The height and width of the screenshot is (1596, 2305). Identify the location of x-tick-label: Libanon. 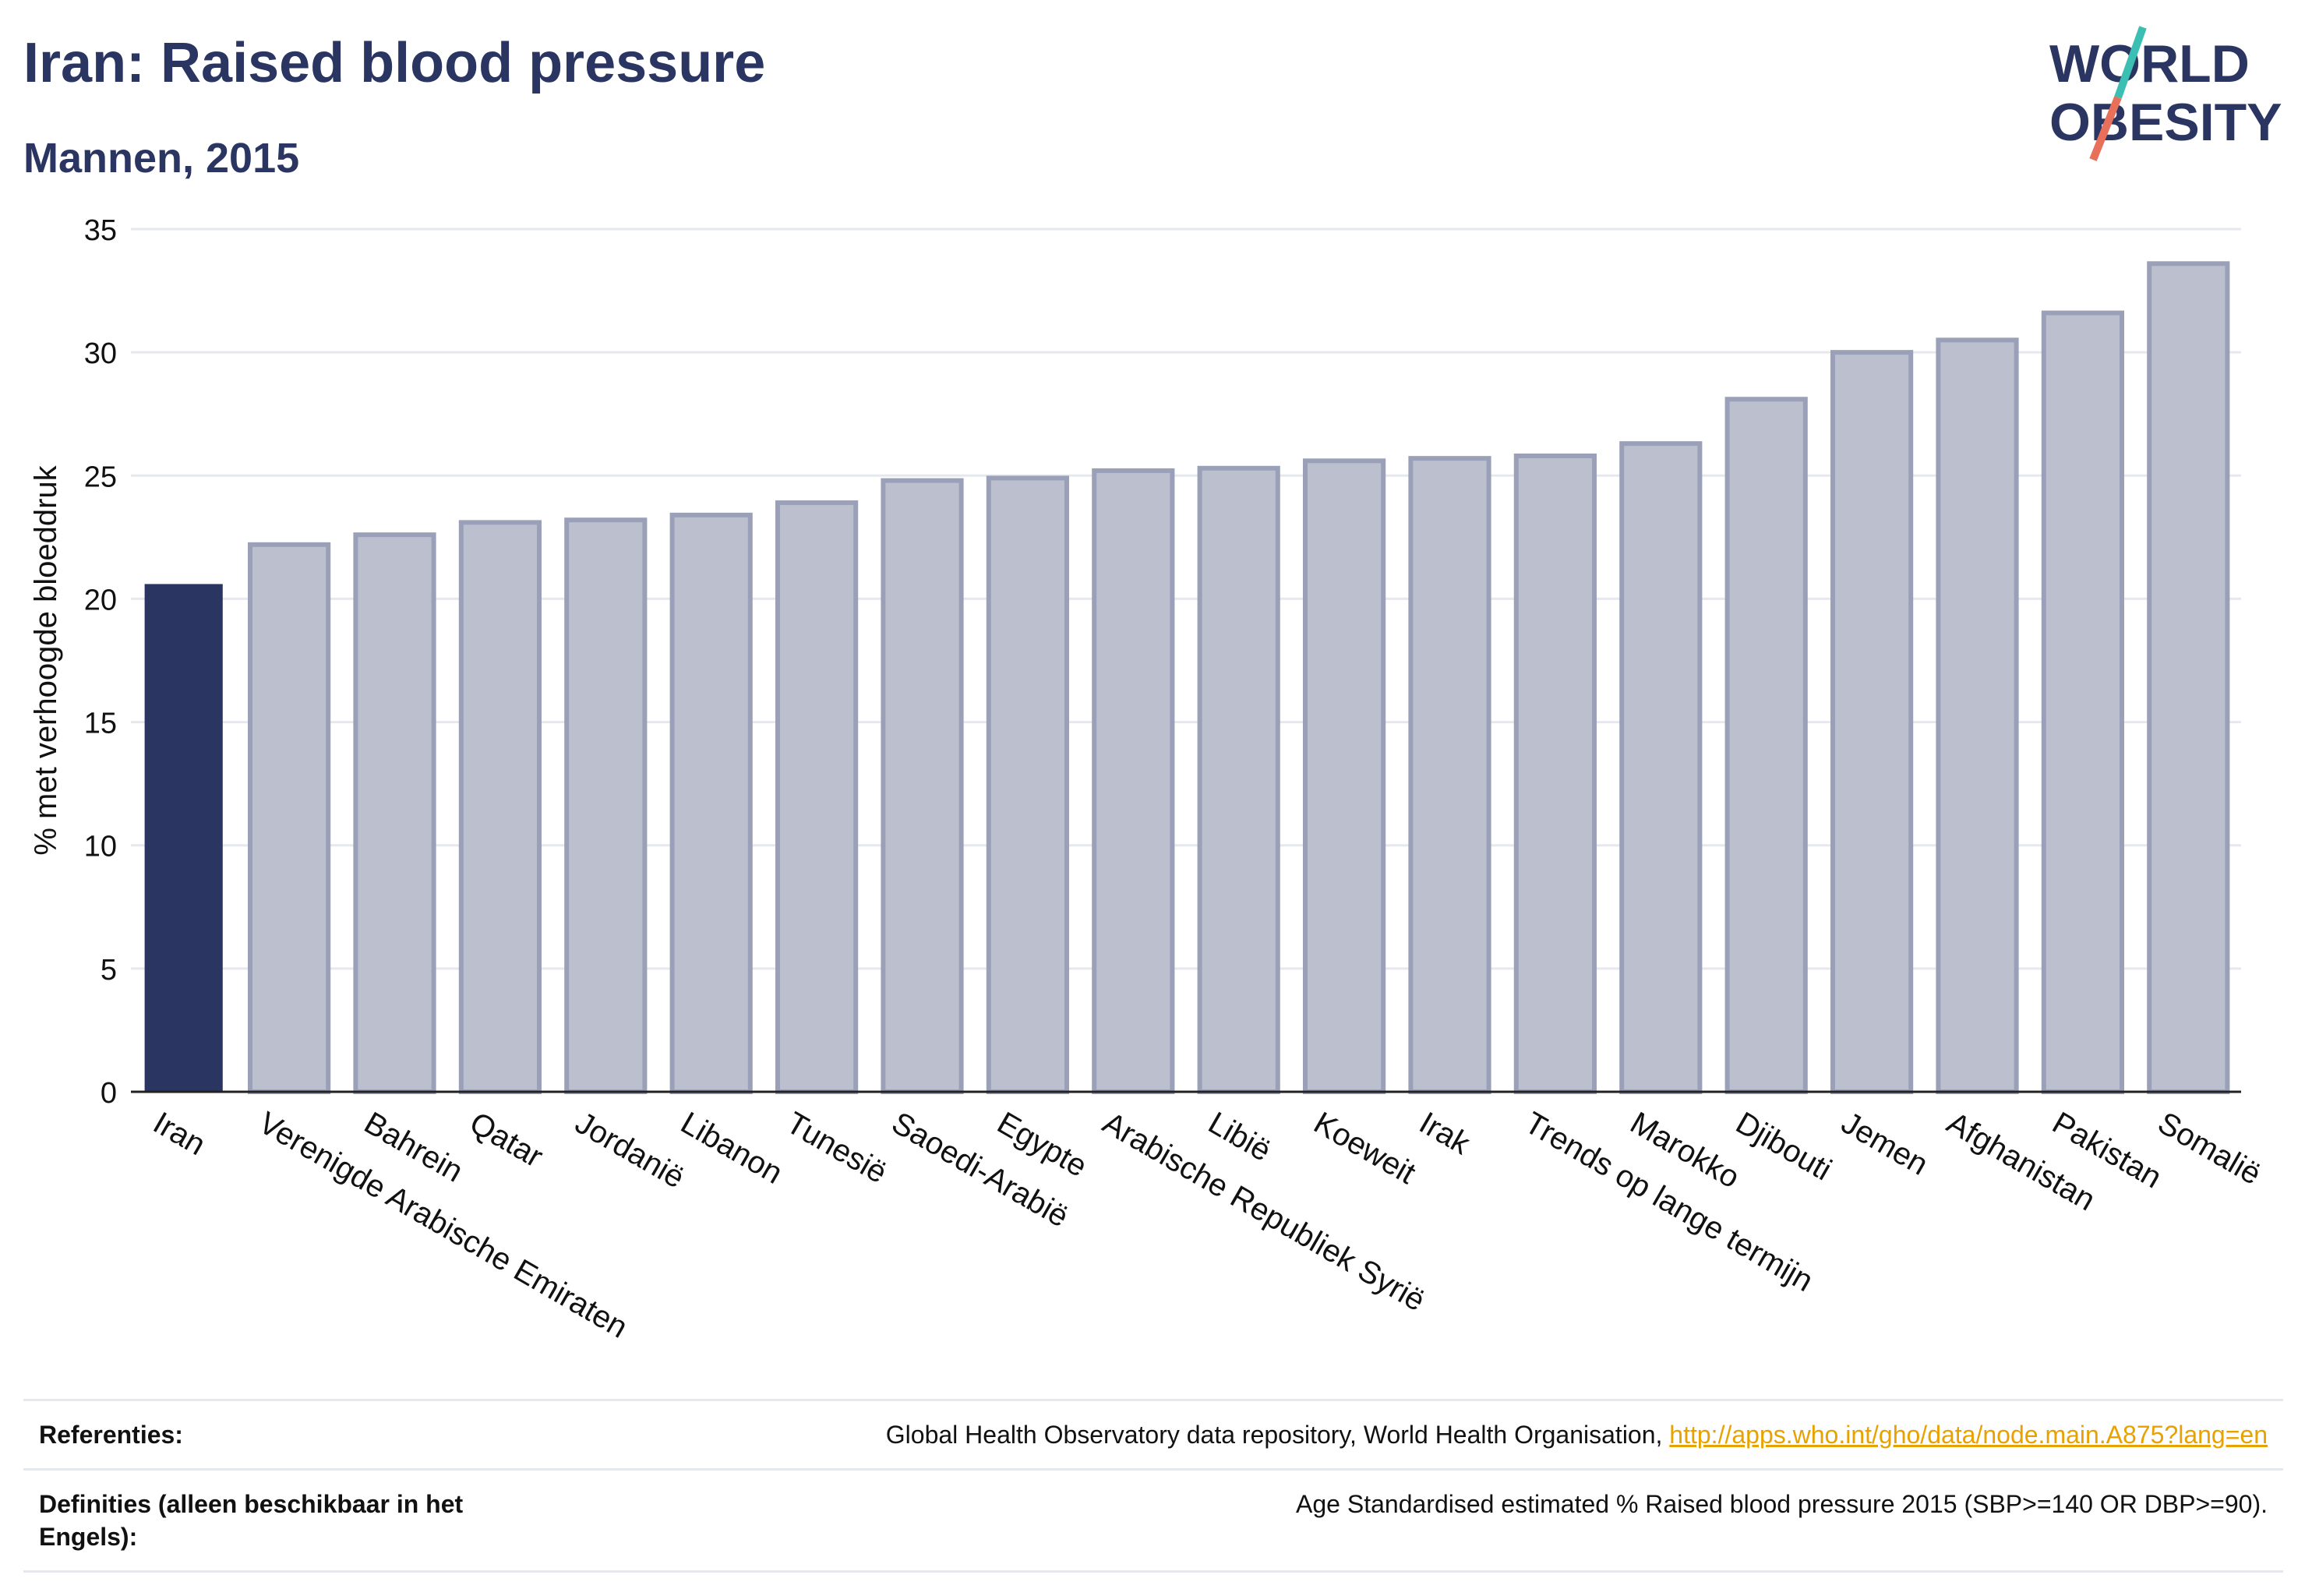
(731, 1148).